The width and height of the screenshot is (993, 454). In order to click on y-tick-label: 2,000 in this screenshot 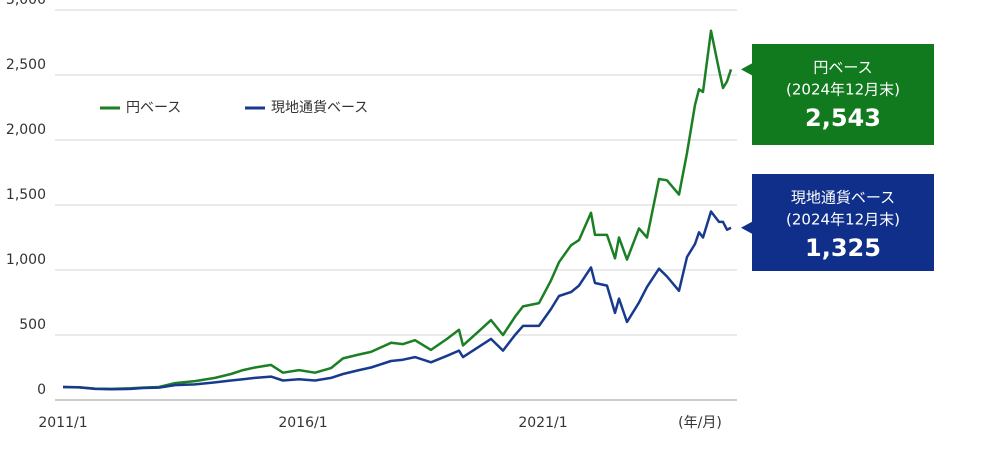, I will do `click(26, 130)`.